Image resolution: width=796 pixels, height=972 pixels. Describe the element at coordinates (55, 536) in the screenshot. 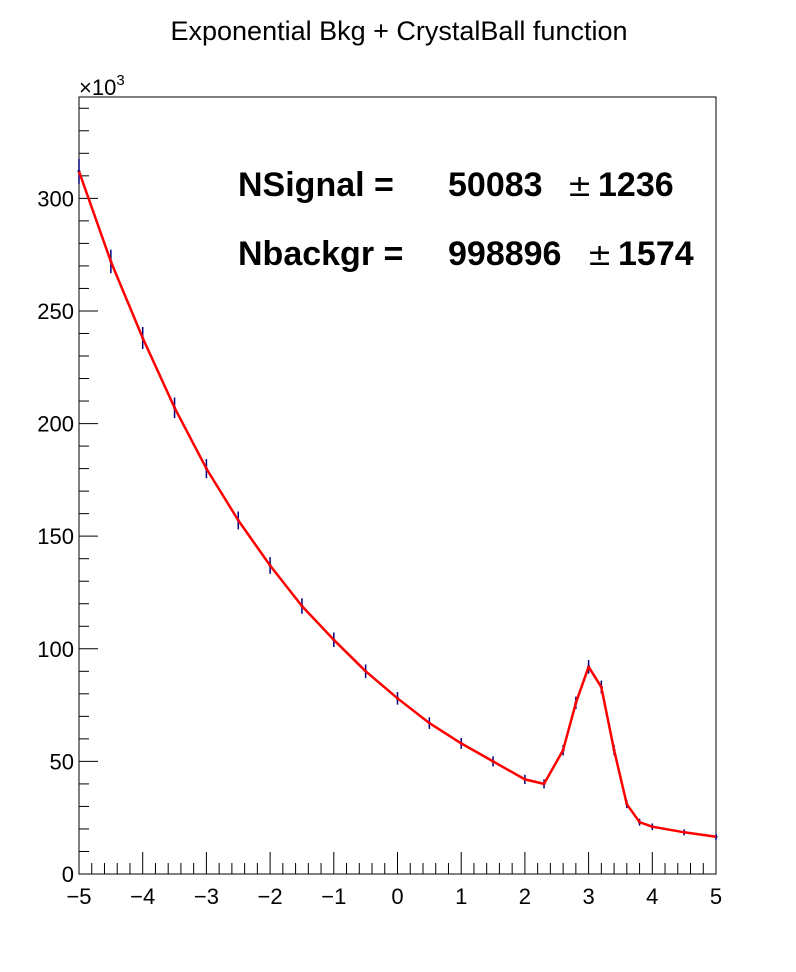

I see `y-tick-label: 150` at that location.